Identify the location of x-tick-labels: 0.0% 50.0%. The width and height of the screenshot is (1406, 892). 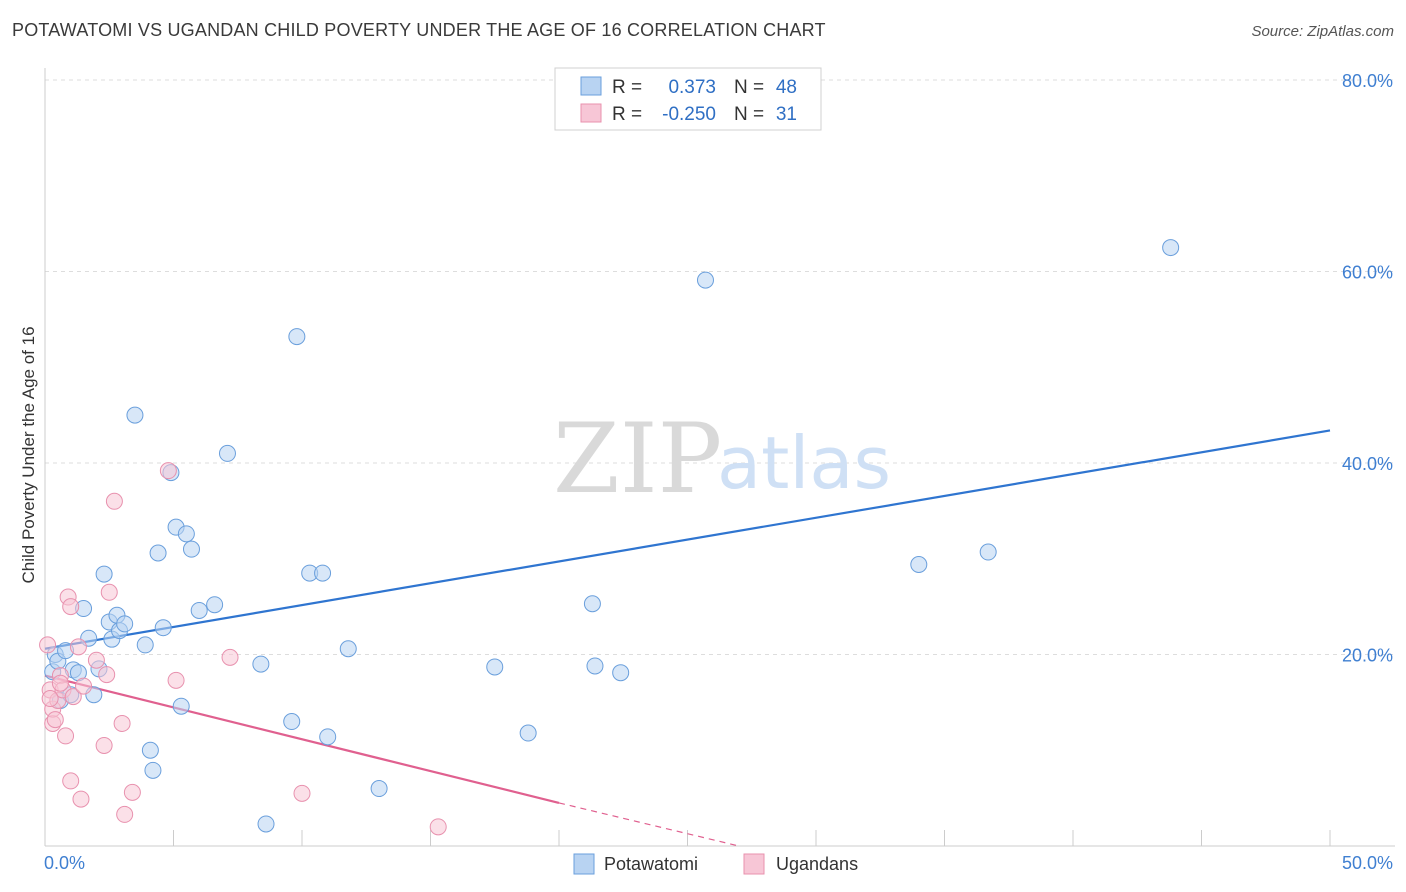
(718, 863).